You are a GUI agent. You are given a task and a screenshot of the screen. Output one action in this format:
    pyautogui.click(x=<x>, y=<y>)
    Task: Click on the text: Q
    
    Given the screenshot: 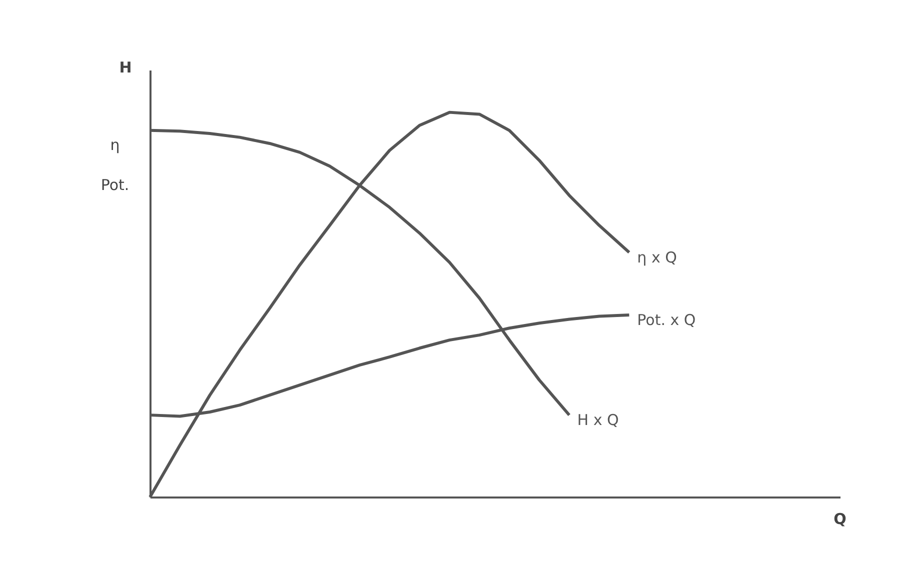 What is the action you would take?
    pyautogui.click(x=840, y=519)
    